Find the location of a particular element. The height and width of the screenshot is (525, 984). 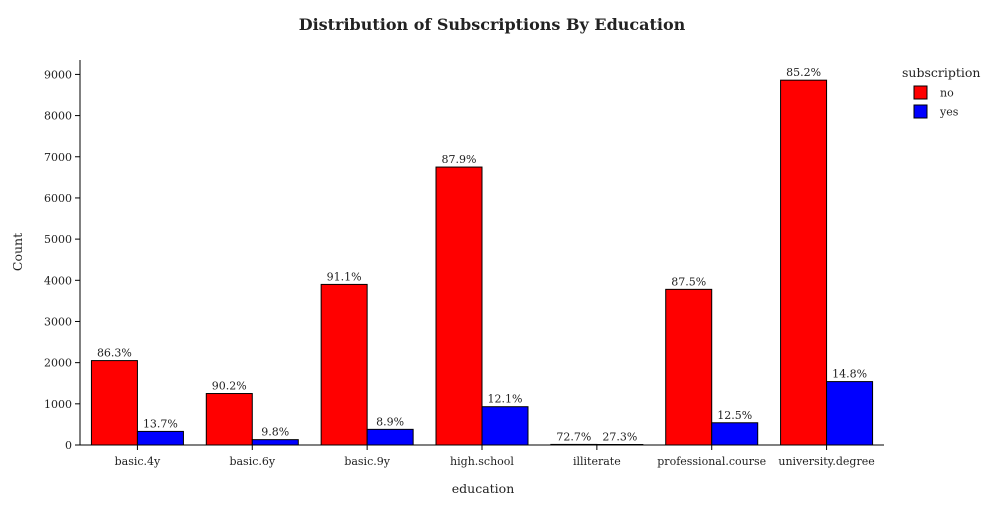

x-tick-label: basic.6y is located at coordinates (252, 461).